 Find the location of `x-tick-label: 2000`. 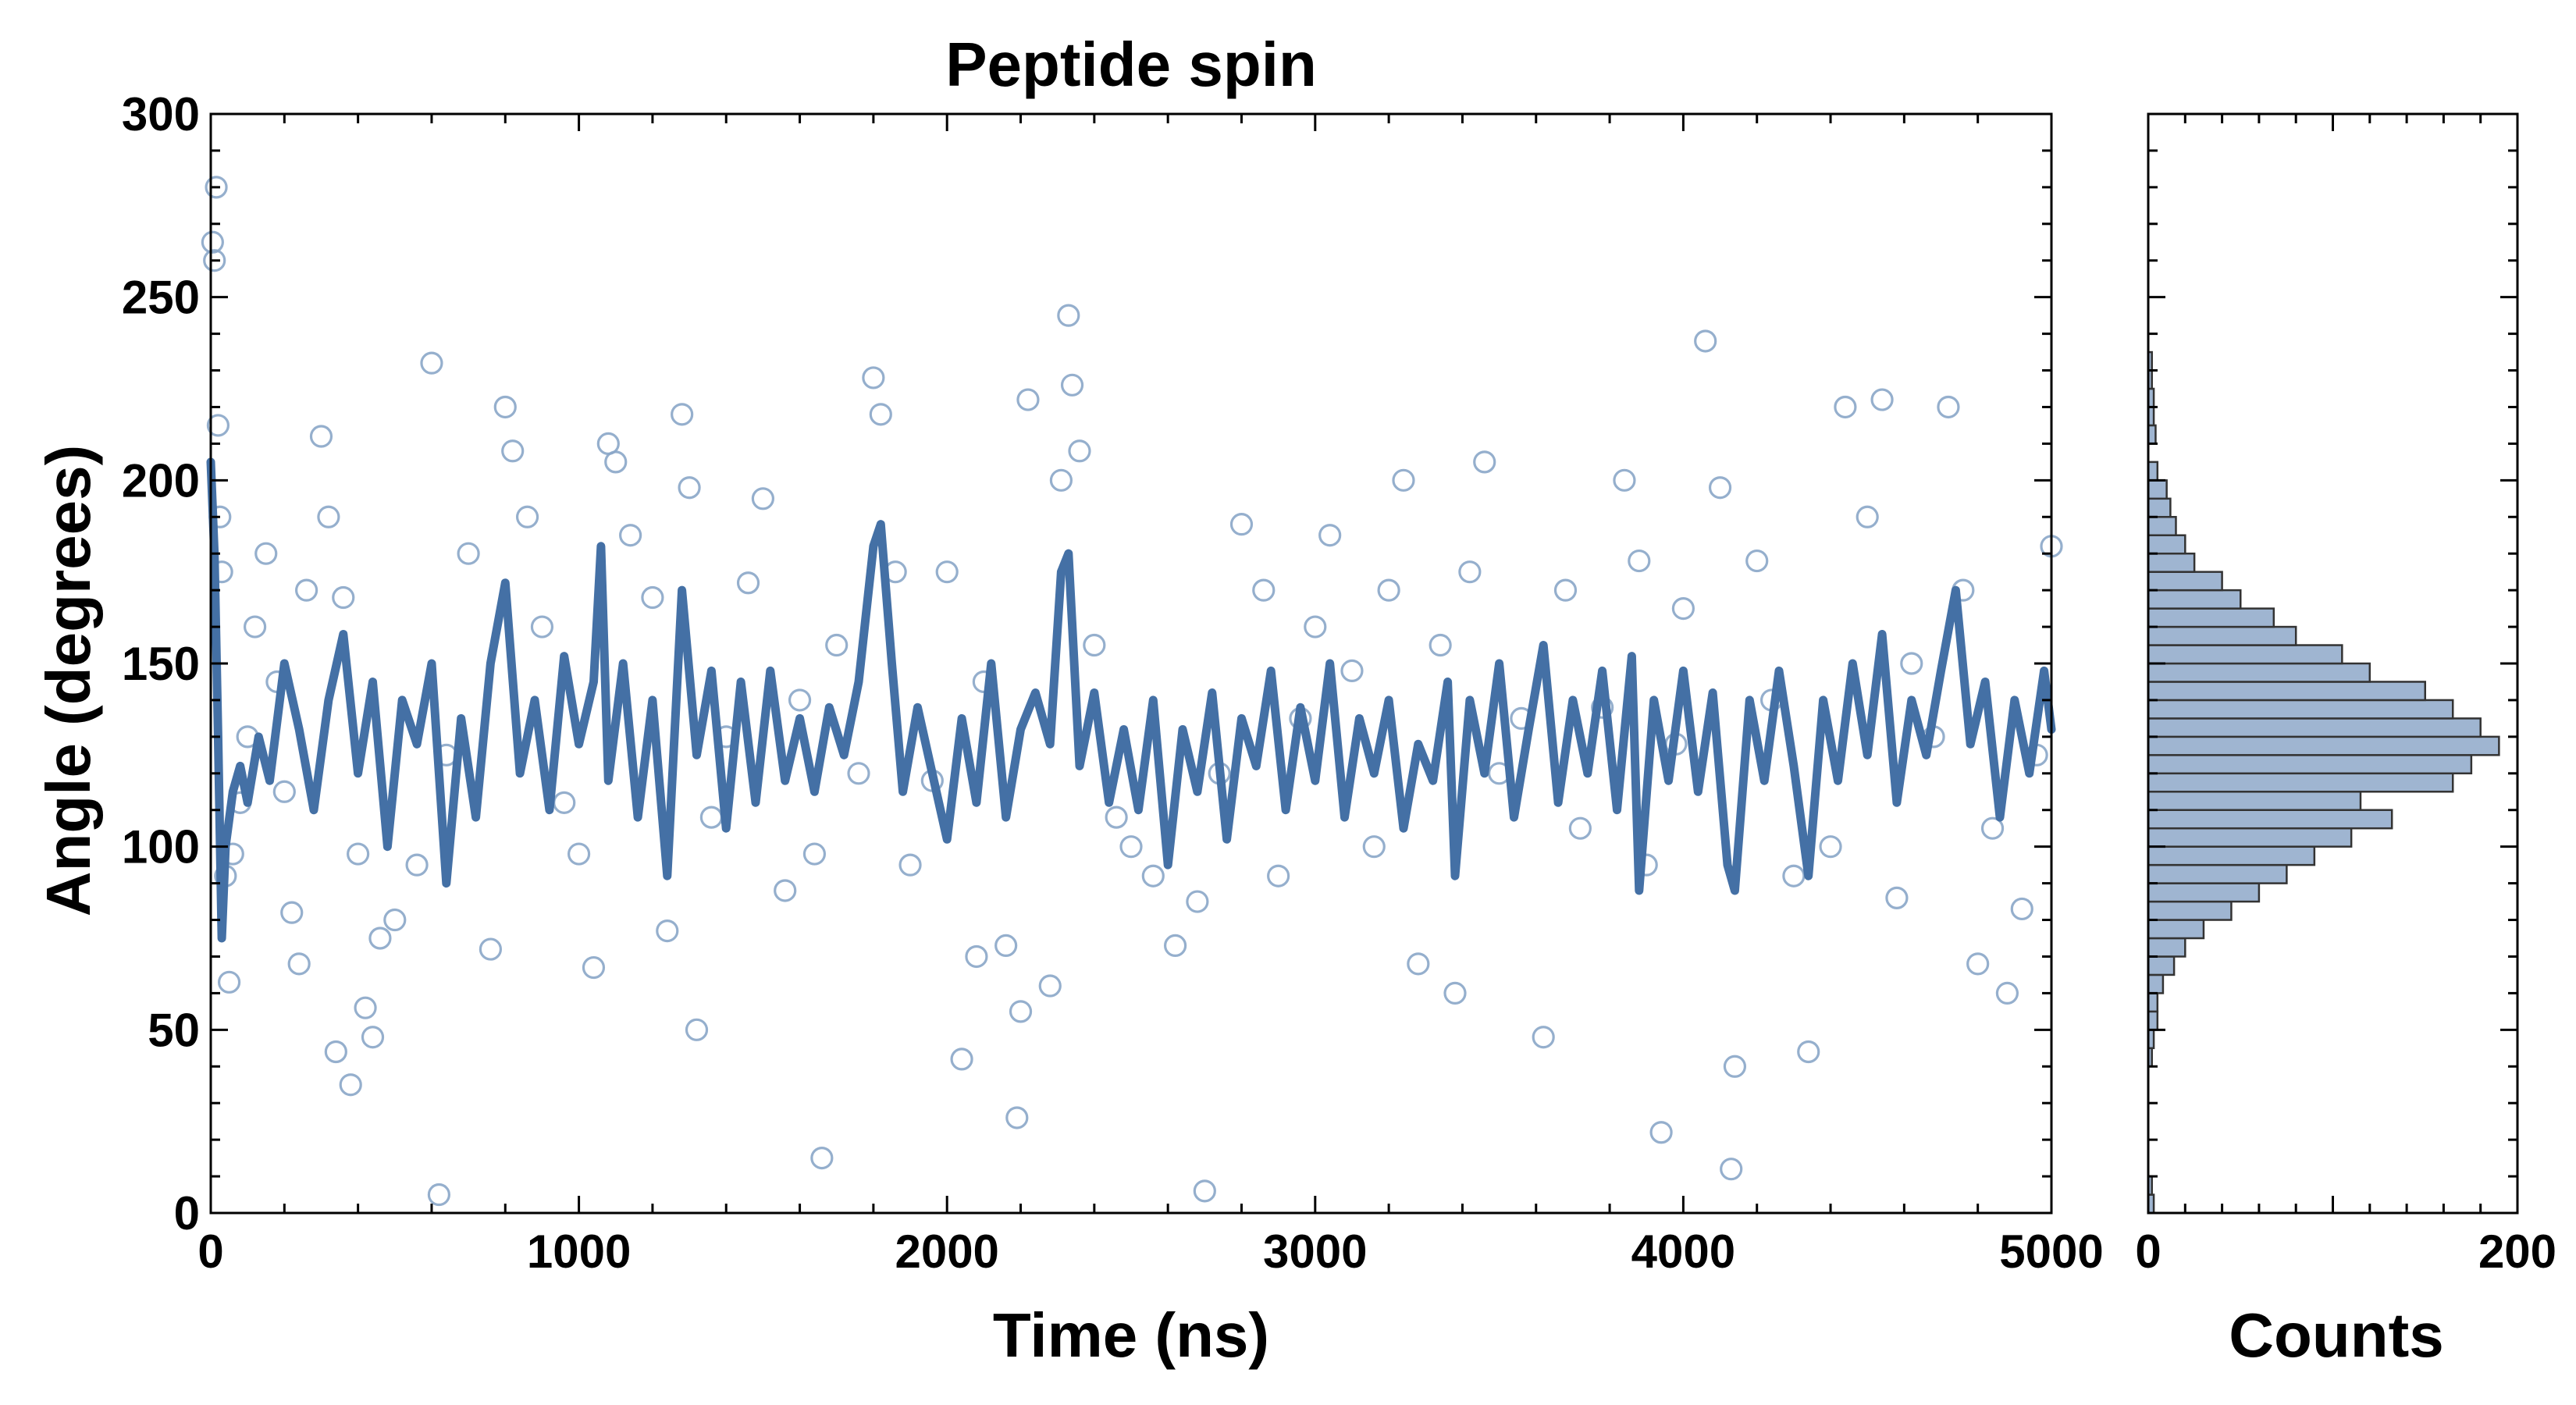

x-tick-label: 2000 is located at coordinates (946, 1251).